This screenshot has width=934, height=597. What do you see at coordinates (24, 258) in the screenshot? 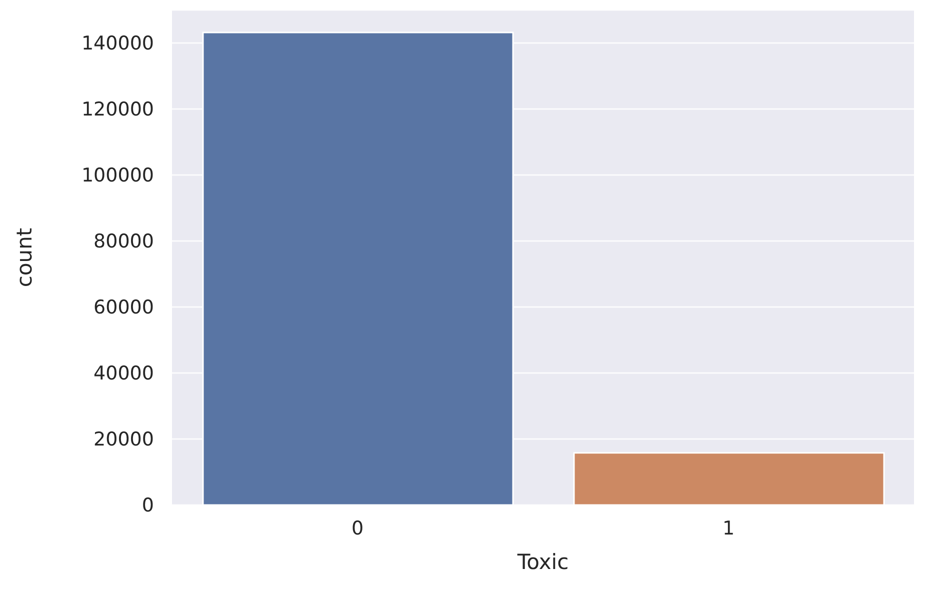
I see `y-axis-title: count` at bounding box center [24, 258].